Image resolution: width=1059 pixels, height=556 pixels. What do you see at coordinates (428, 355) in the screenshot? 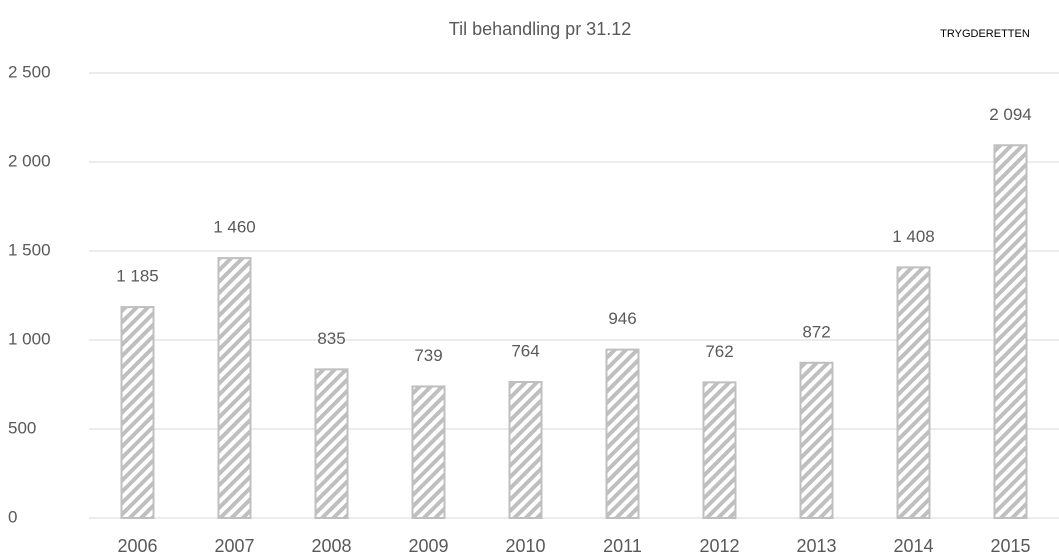
I see `value-label: 739` at bounding box center [428, 355].